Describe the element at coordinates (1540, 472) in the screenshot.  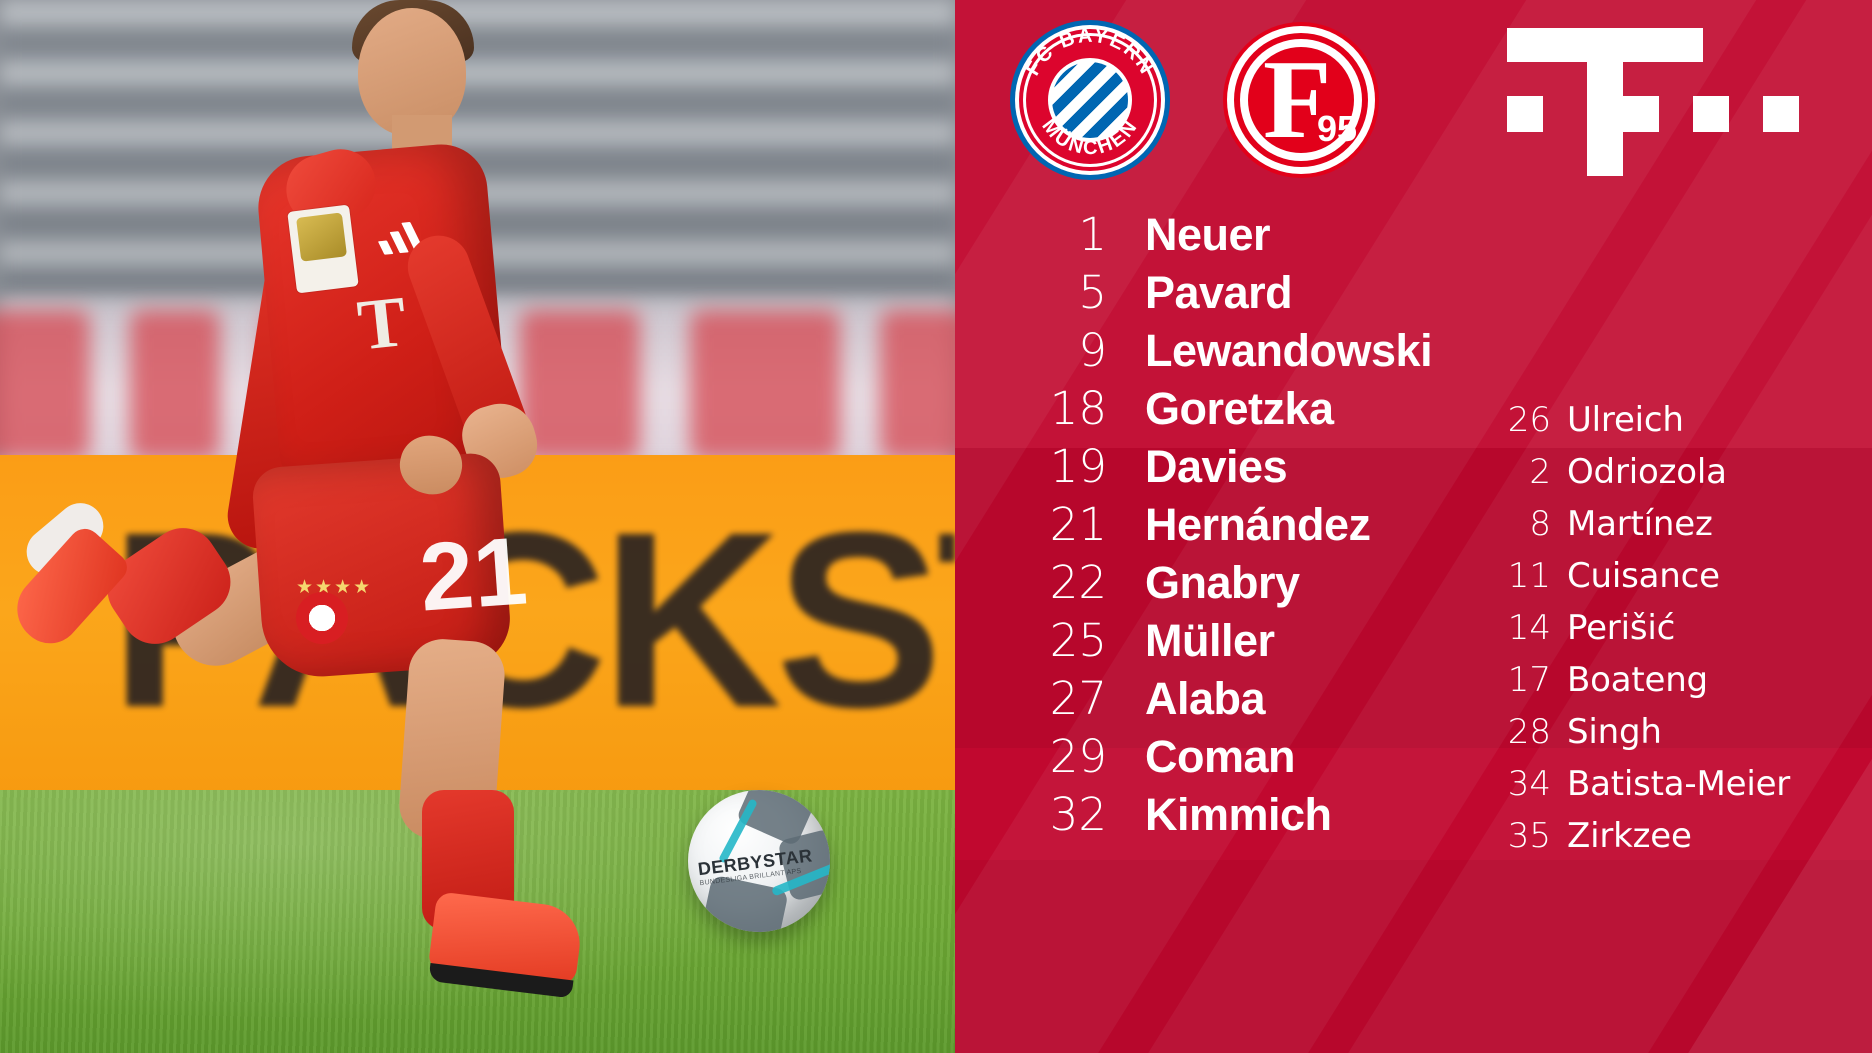
I see `substitute-player-number: 2` at that location.